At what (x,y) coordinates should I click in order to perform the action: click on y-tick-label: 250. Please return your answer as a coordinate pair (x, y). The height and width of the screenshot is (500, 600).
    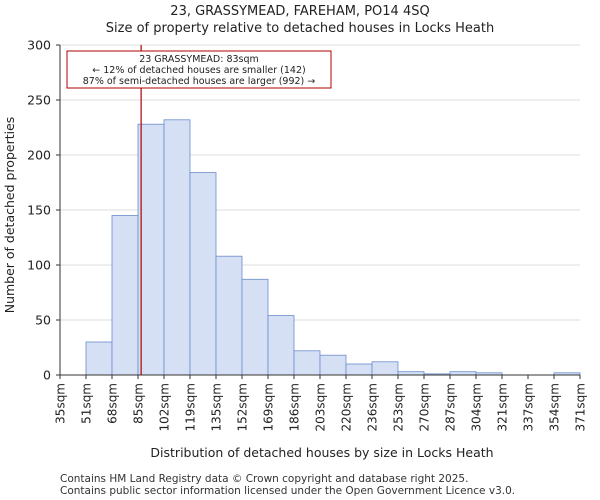
    Looking at the image, I should click on (39, 100).